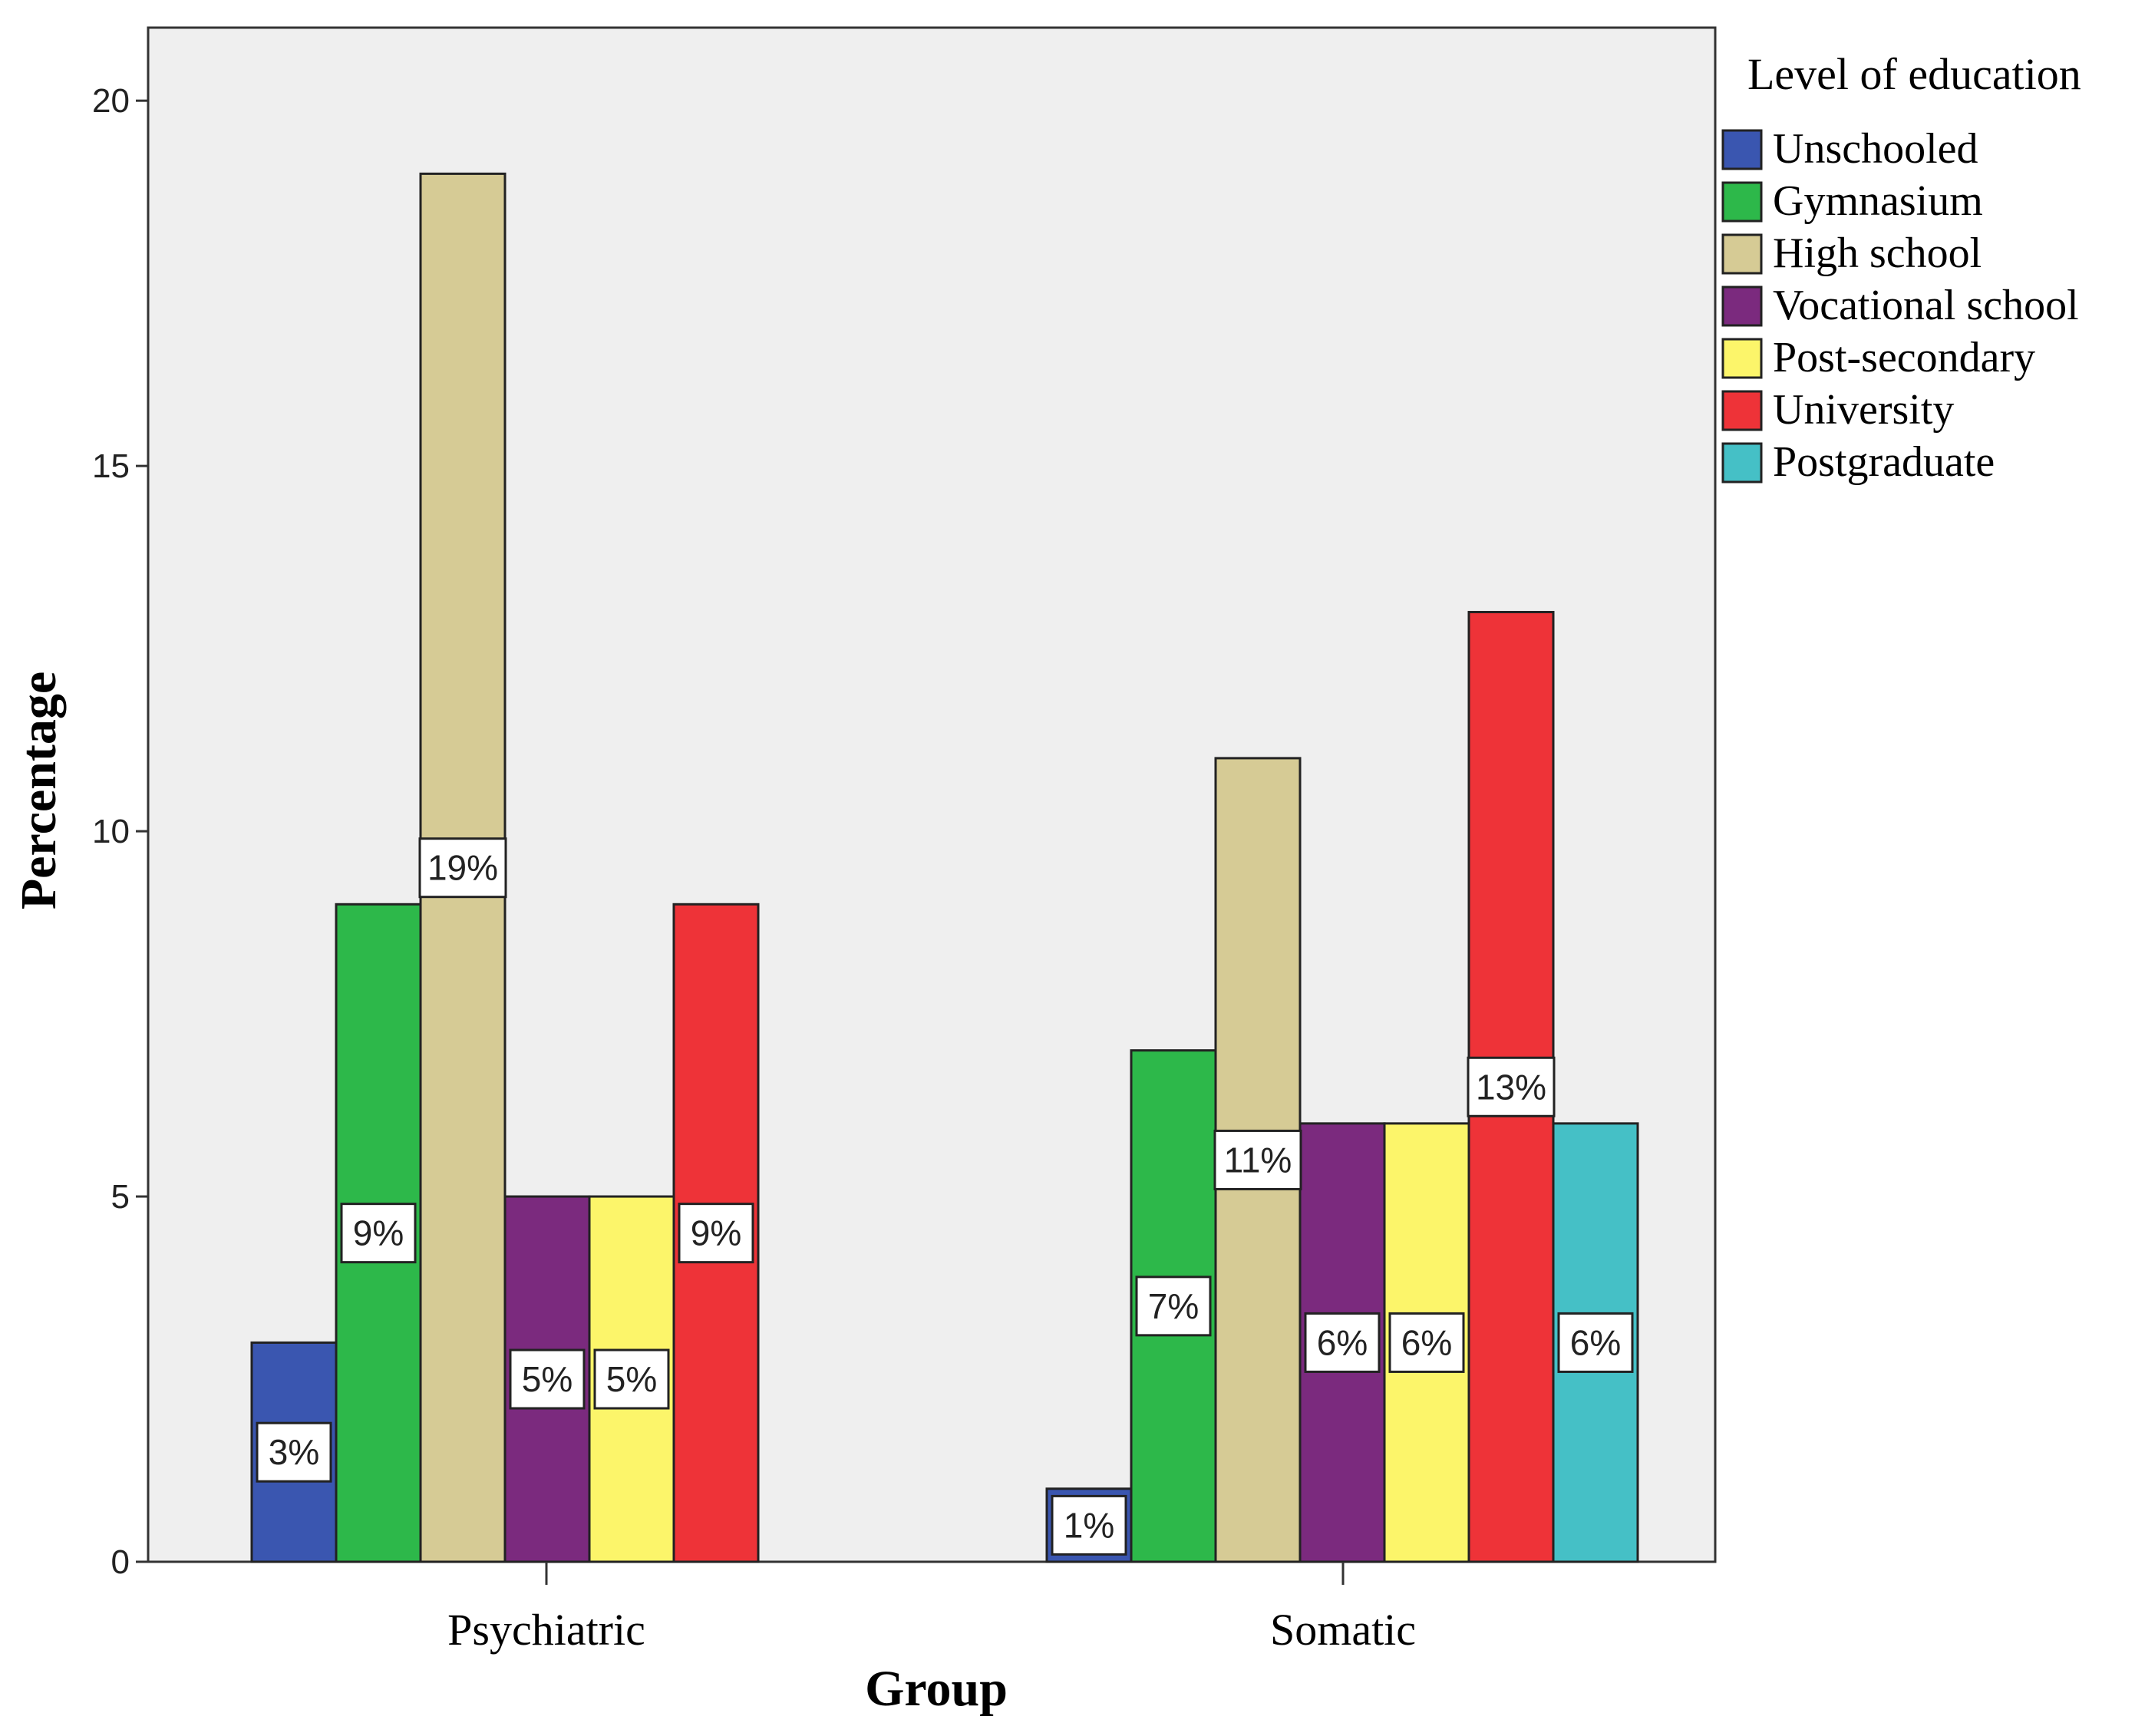  What do you see at coordinates (932, 1608) in the screenshot?
I see `x-axis: Psychiatric Somatic` at bounding box center [932, 1608].